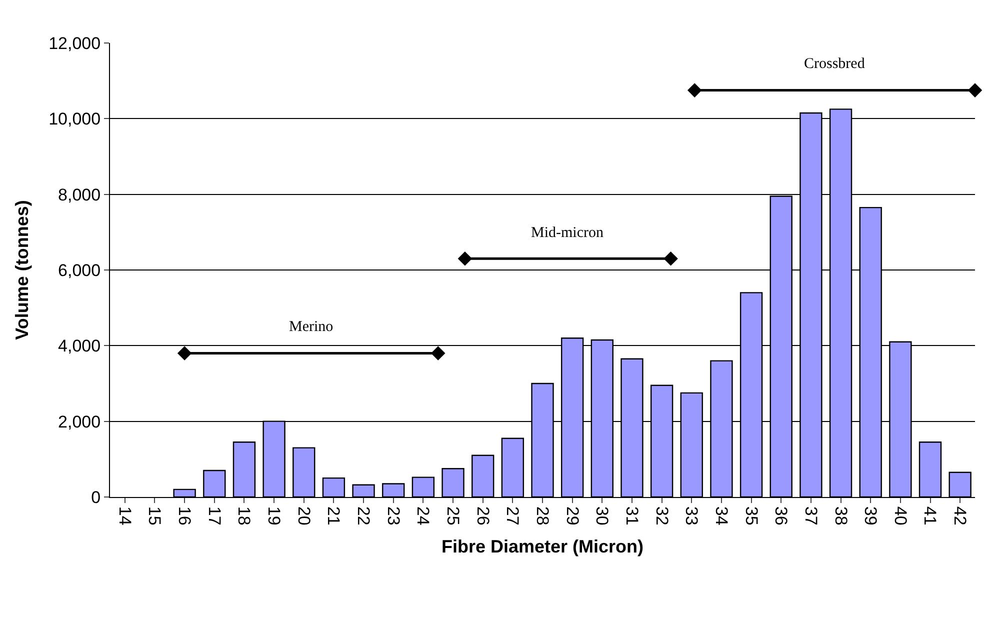 This screenshot has width=989, height=617. I want to click on y-axis-title: Volume (tonnes), so click(22, 270).